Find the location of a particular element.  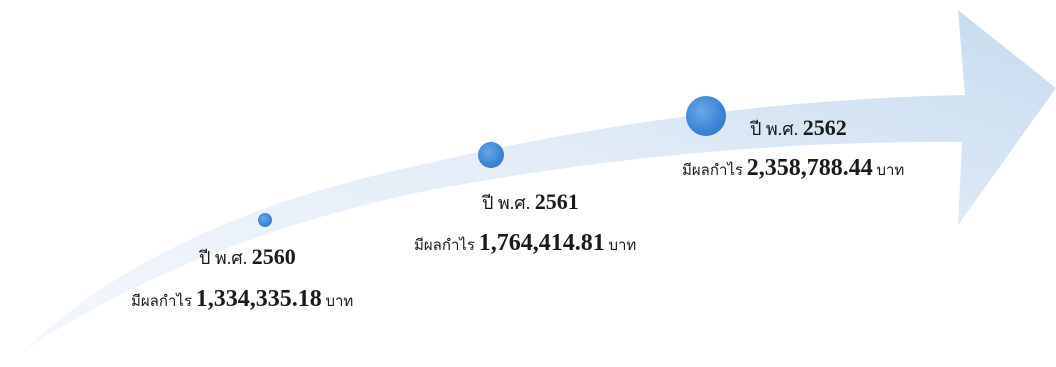

year-value: 2560 is located at coordinates (273, 256).